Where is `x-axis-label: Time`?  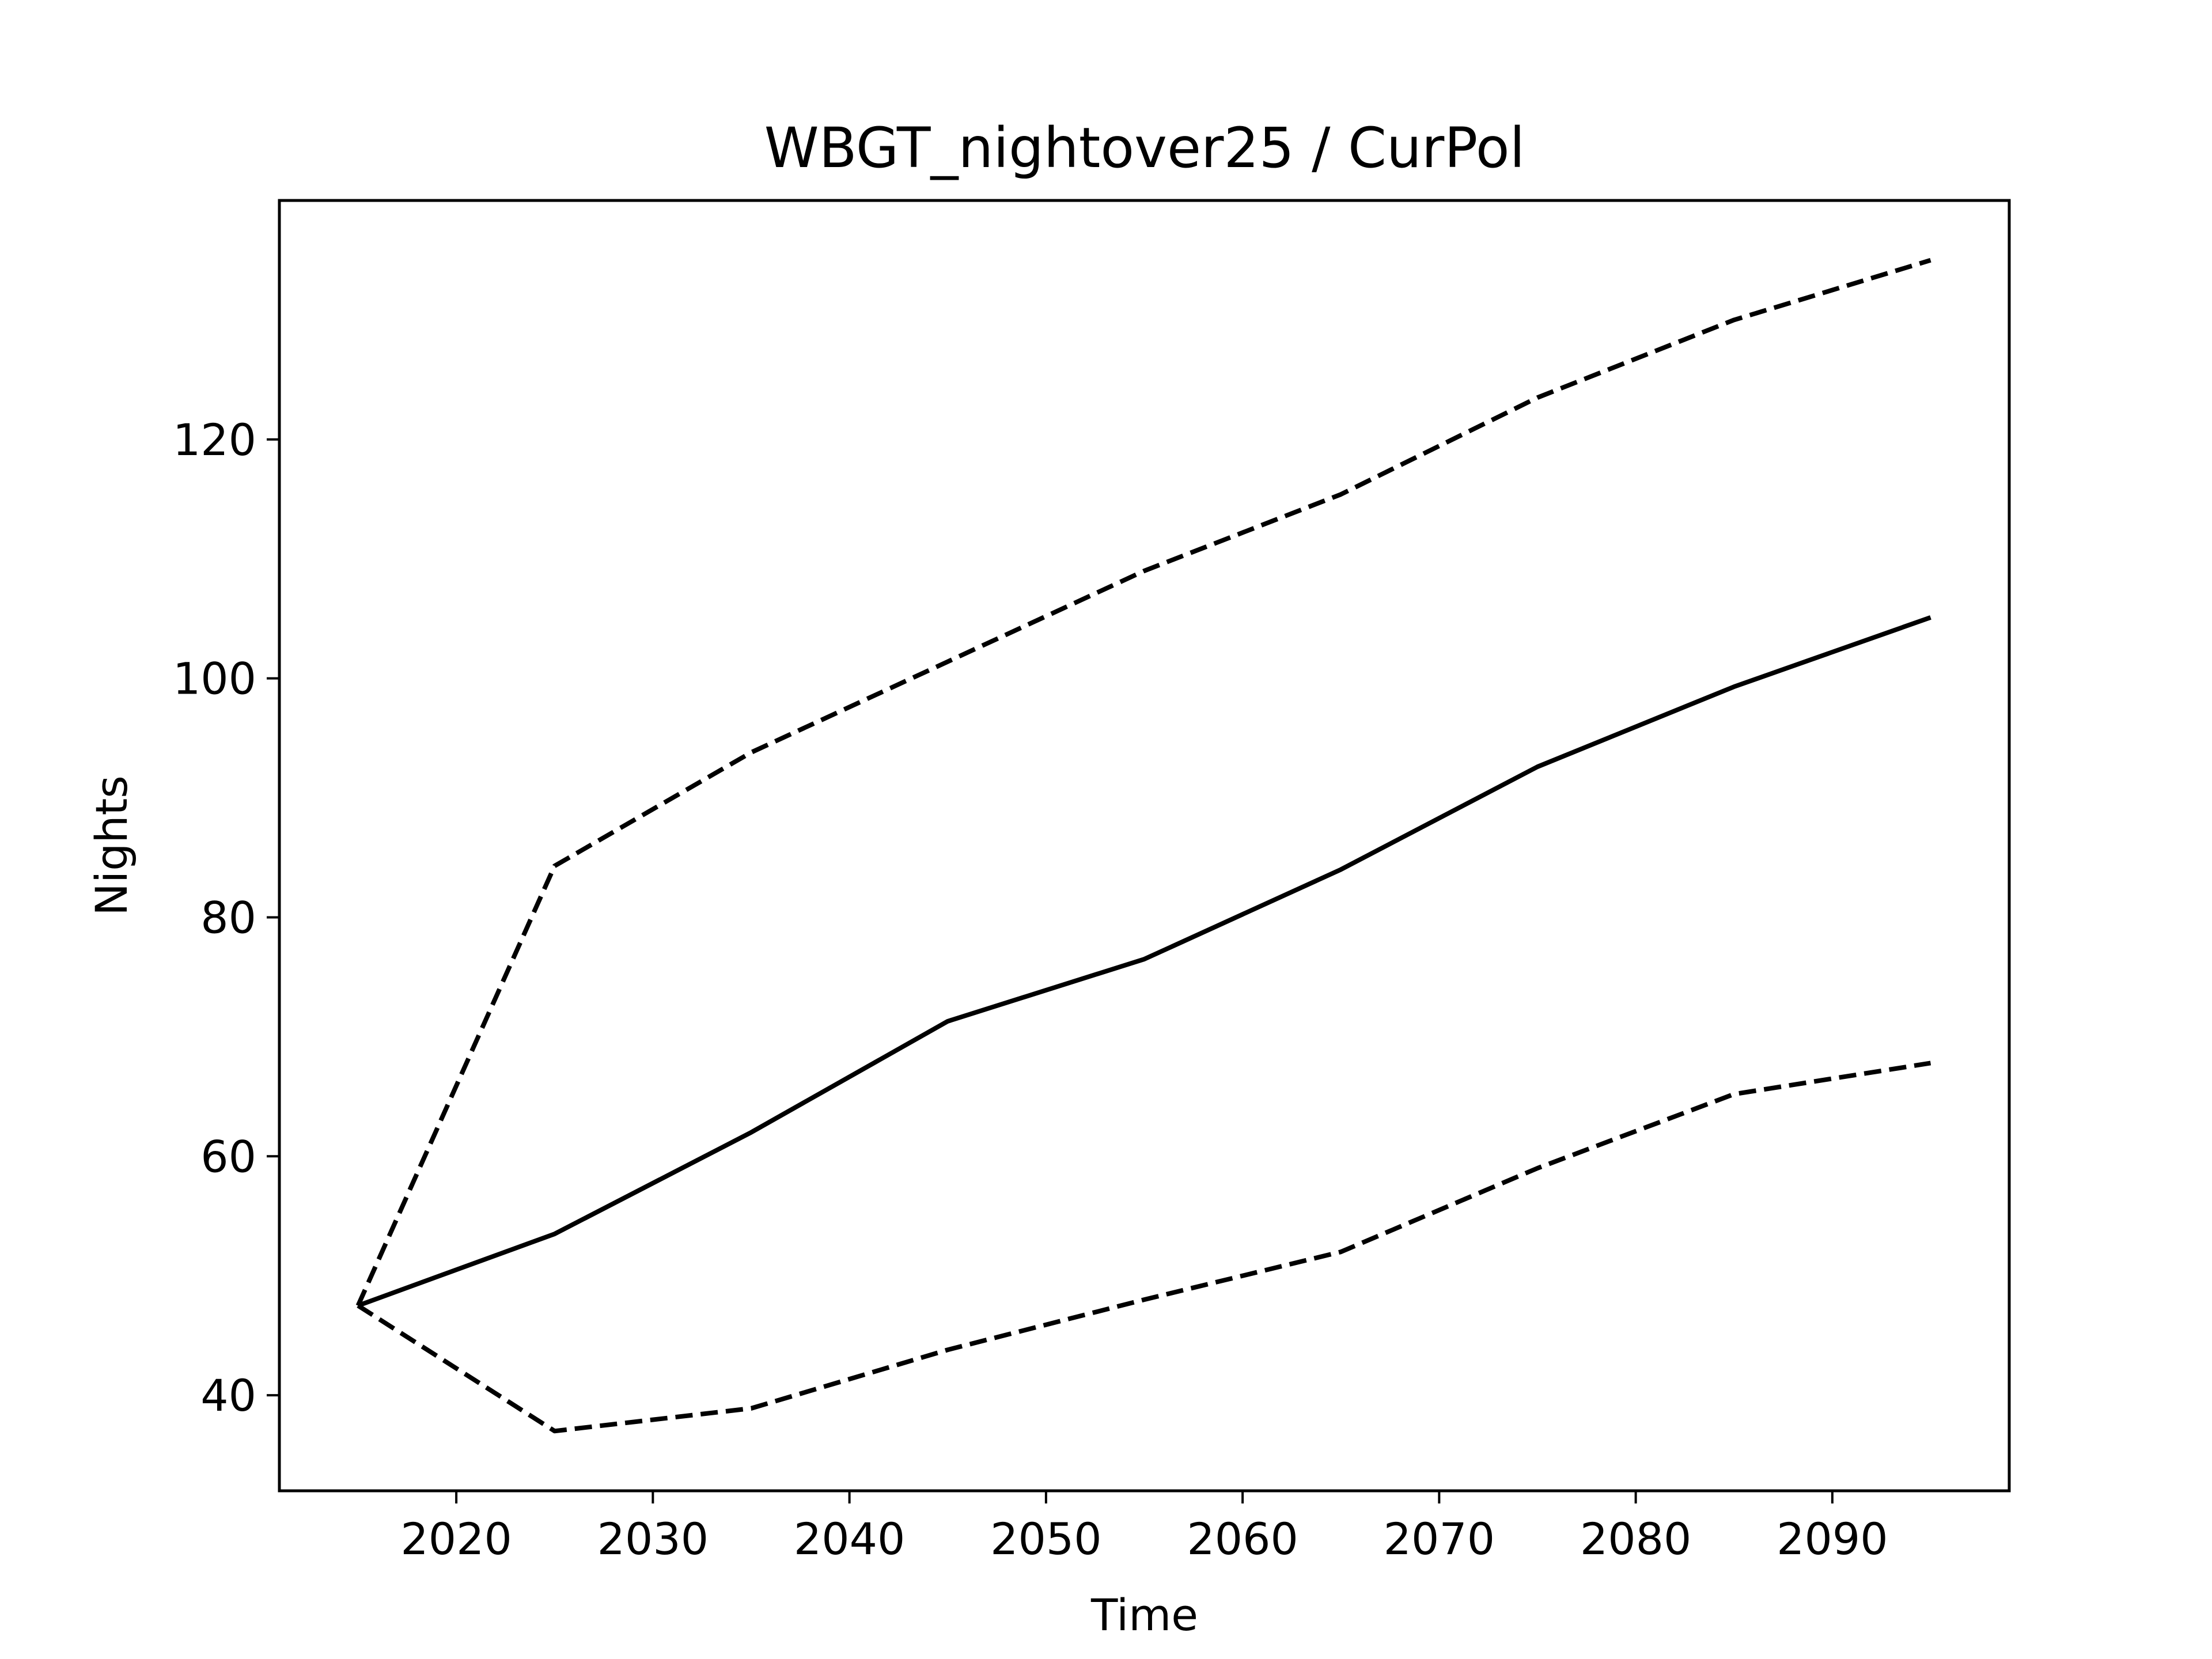 x-axis-label: Time is located at coordinates (1144, 1615).